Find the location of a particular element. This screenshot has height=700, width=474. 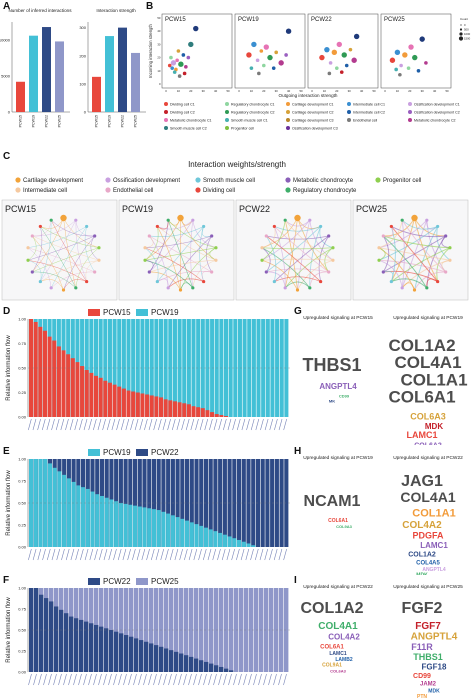

y-tick-label: 20 is located at coordinates (159, 58).